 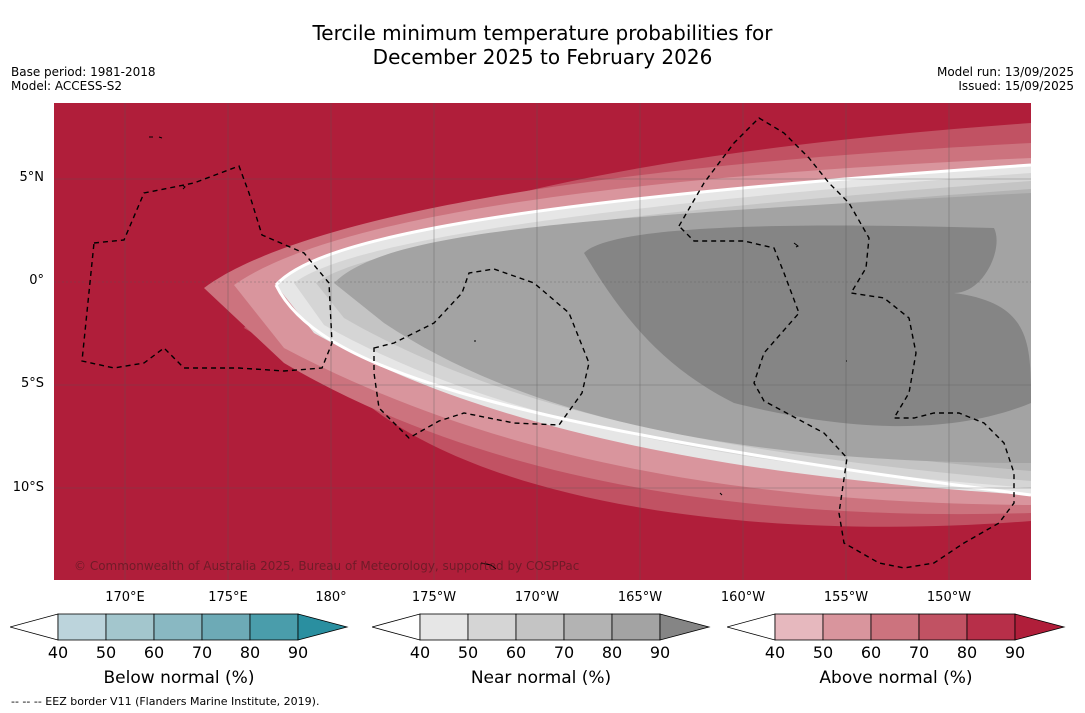 I want to click on cbar-below-tick: 80, so click(x=250, y=652).